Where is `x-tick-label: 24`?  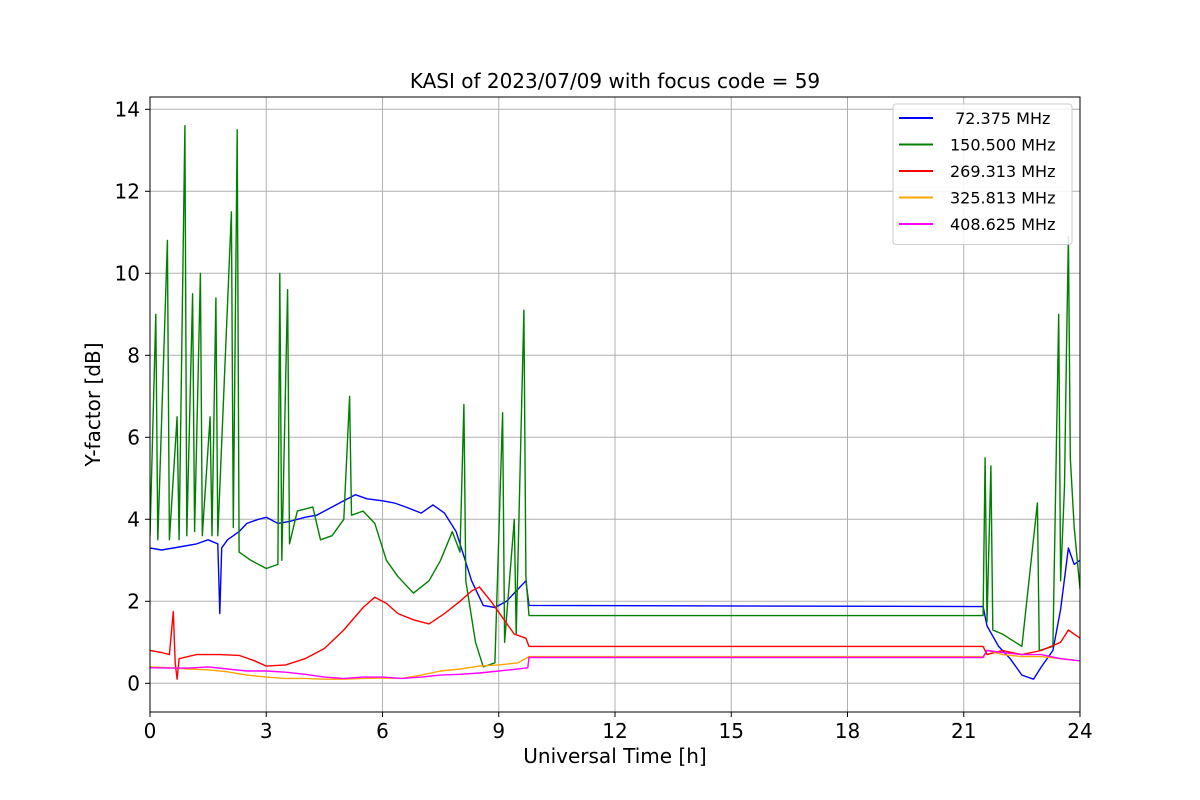
x-tick-label: 24 is located at coordinates (1079, 731).